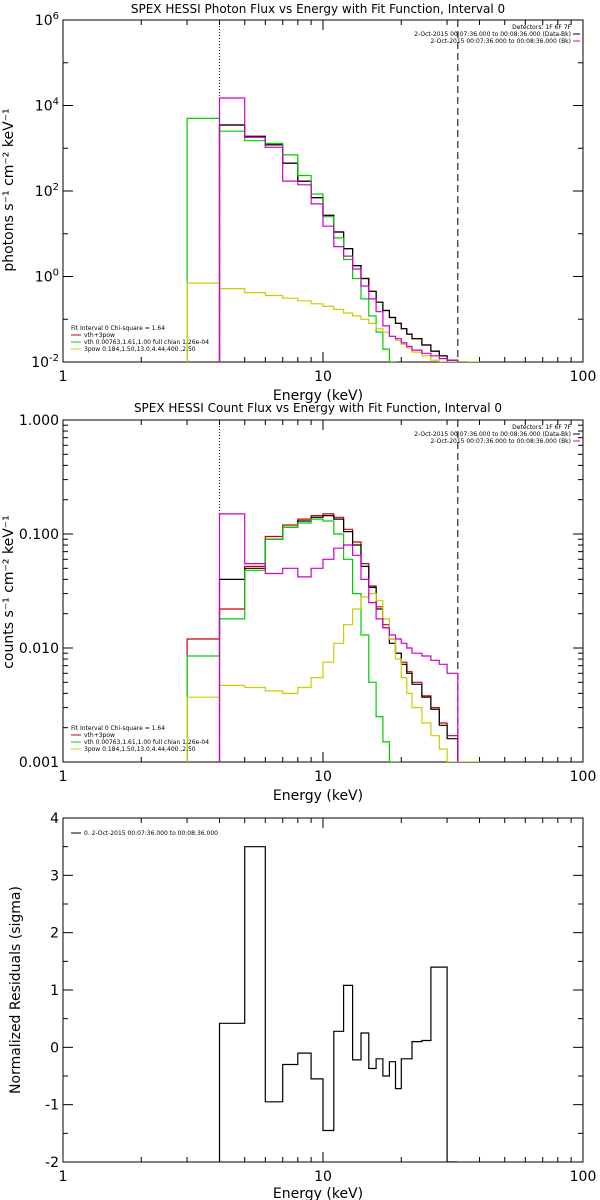 Image resolution: width=600 pixels, height=1200 pixels. What do you see at coordinates (16, 990) in the screenshot?
I see `residuals-ylabel: Normalized Residuals (sigma)` at bounding box center [16, 990].